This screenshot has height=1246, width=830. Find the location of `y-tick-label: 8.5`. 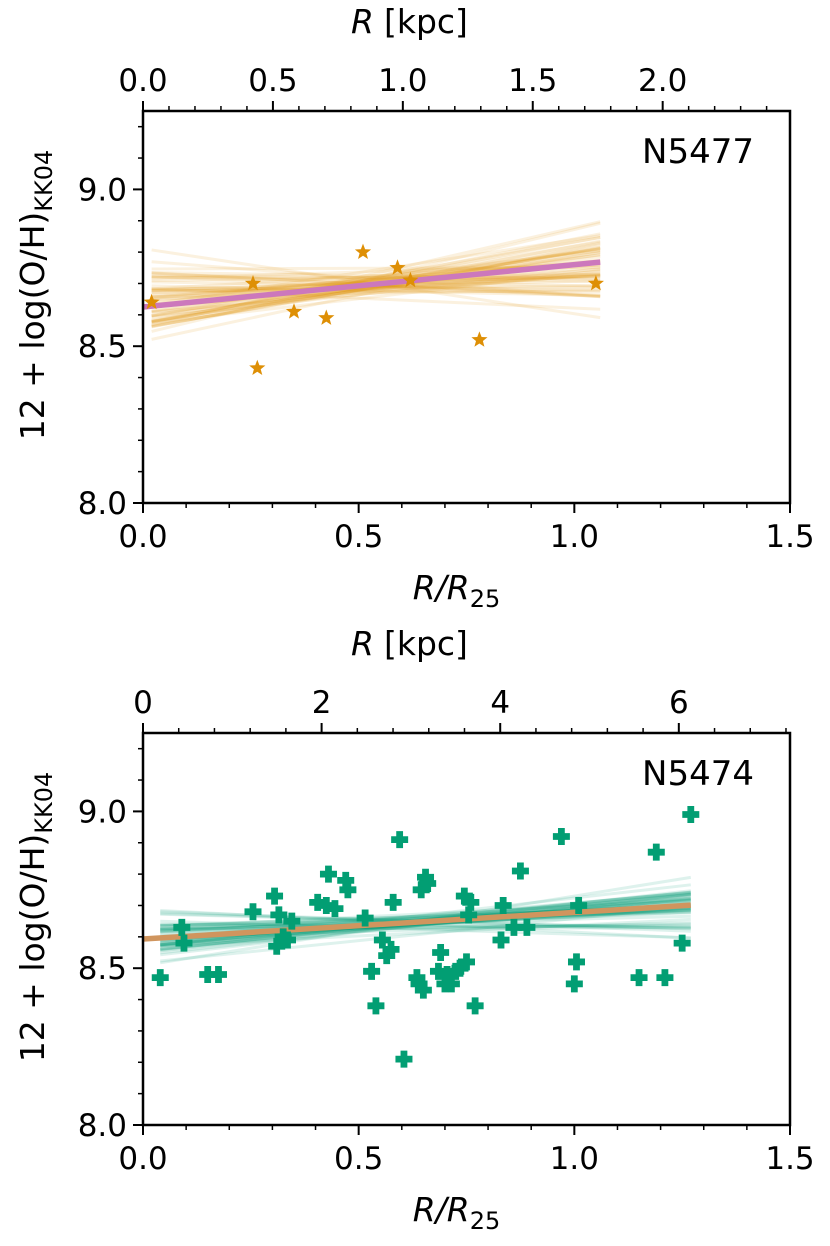

y-tick-label: 8.5 is located at coordinates (102, 969).